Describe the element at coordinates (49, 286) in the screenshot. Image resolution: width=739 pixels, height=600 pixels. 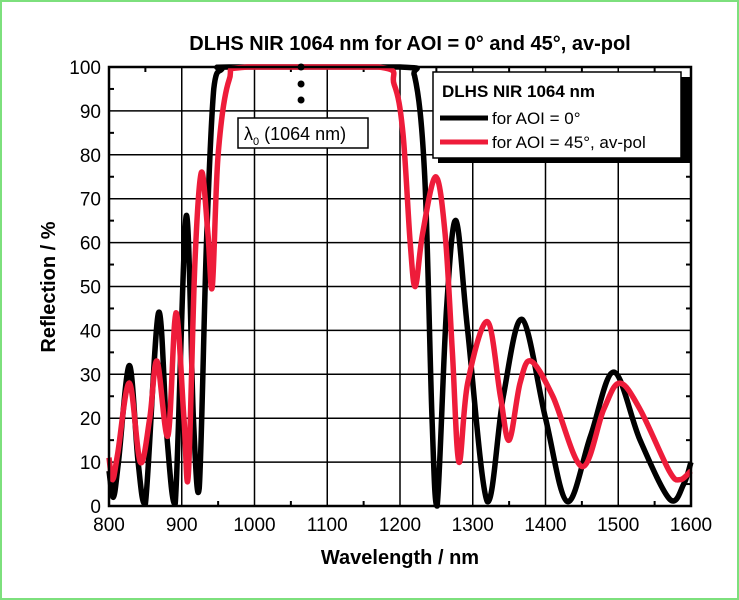
I see `y-axis-label: Reflection / %` at that location.